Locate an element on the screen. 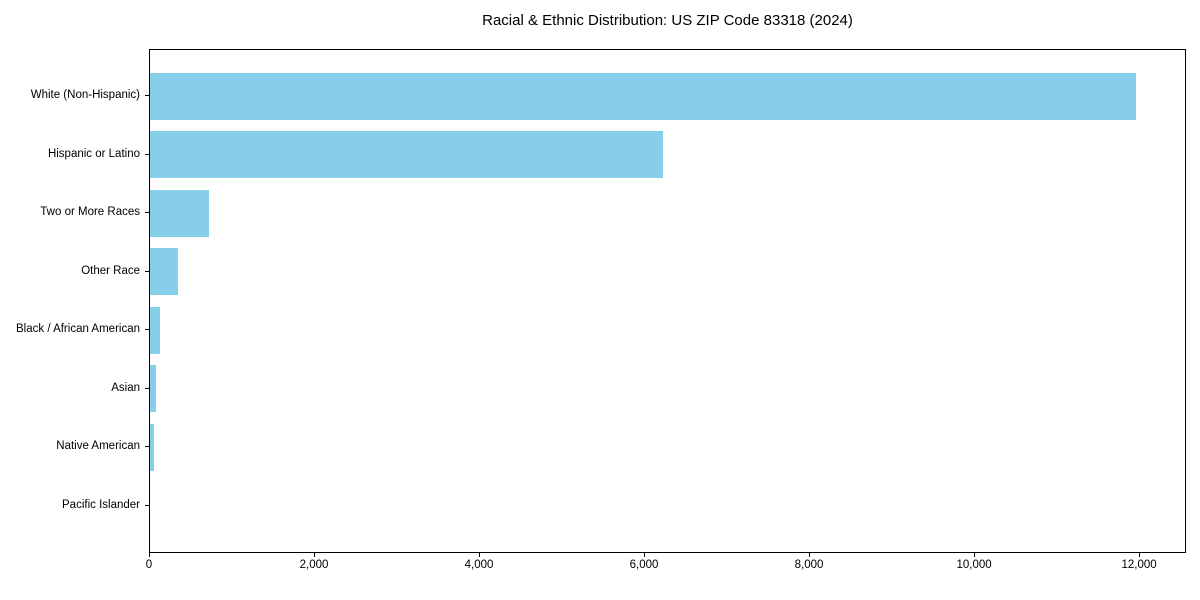 The height and width of the screenshot is (600, 1200). y-axis-label: Asian is located at coordinates (125, 387).